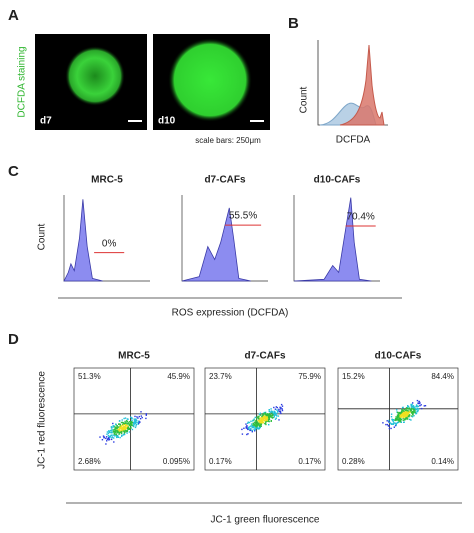 Image resolution: width=474 pixels, height=533 pixels. I want to click on plot-title: d10-CAFs, so click(398, 356).